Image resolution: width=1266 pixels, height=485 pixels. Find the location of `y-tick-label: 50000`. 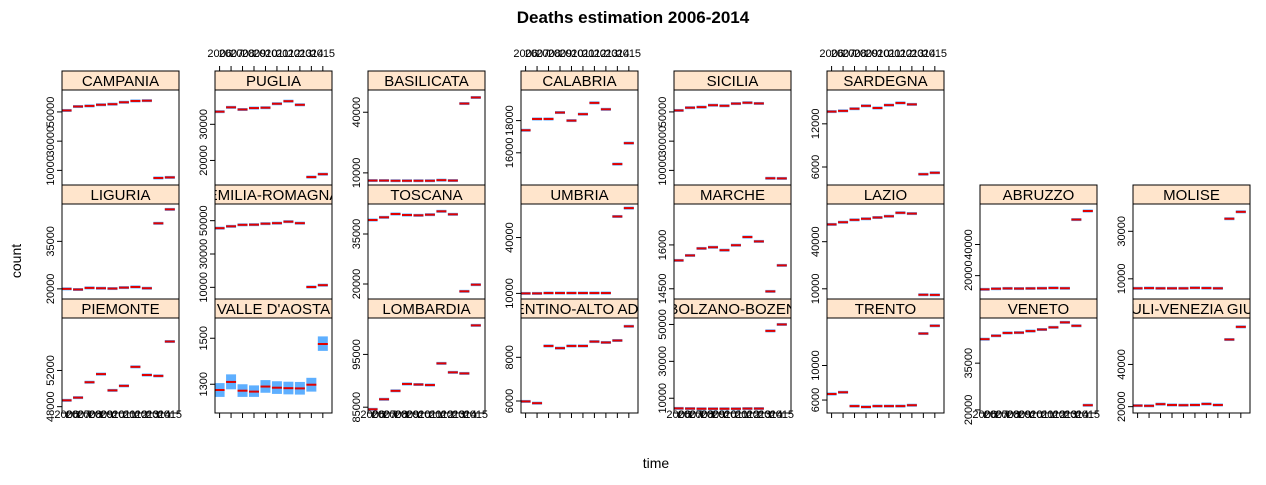

y-tick-label: 50000 is located at coordinates (663, 112).